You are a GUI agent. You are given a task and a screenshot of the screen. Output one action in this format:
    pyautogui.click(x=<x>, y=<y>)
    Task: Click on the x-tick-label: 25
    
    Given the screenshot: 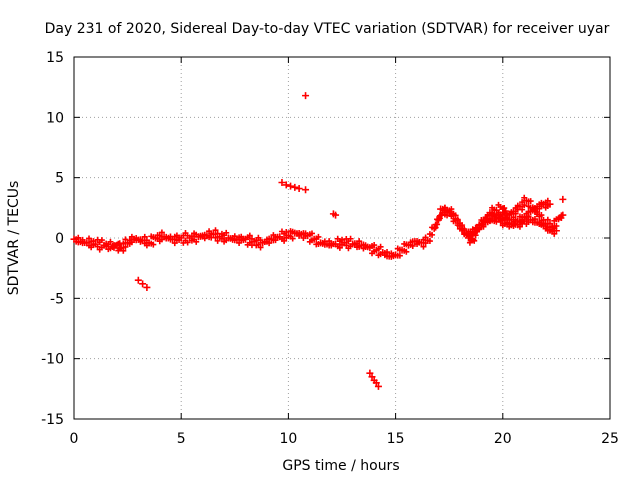 What is the action you would take?
    pyautogui.click(x=610, y=439)
    